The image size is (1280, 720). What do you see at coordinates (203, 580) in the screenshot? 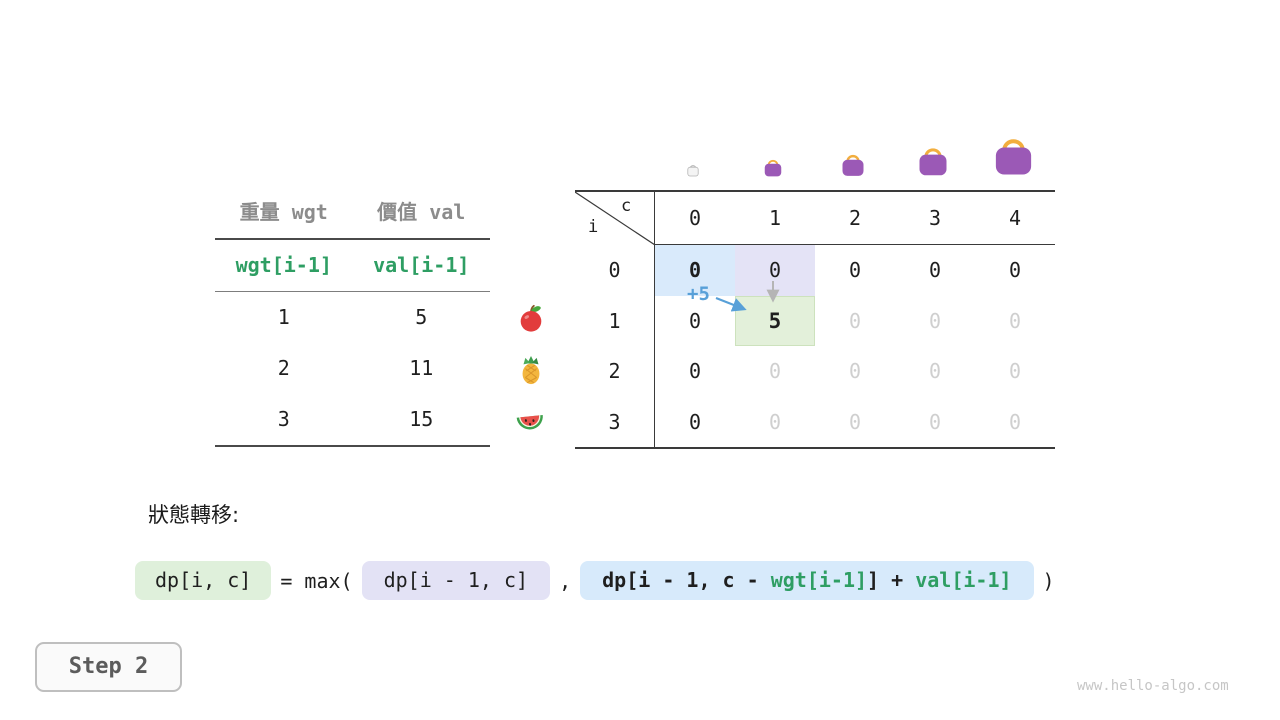
I see `formula-lhs: dp[i, c]` at bounding box center [203, 580].